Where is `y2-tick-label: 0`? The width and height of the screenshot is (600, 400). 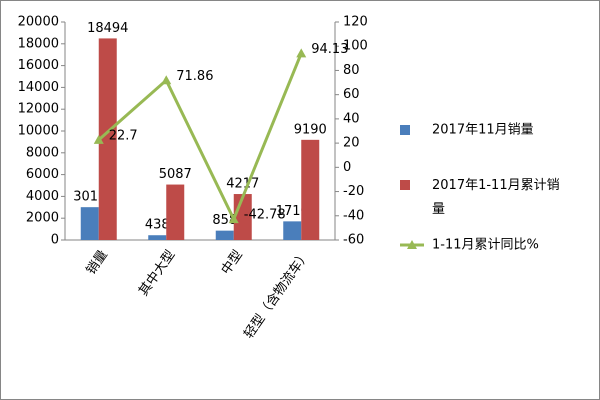
y2-tick-label: 0 is located at coordinates (347, 167).